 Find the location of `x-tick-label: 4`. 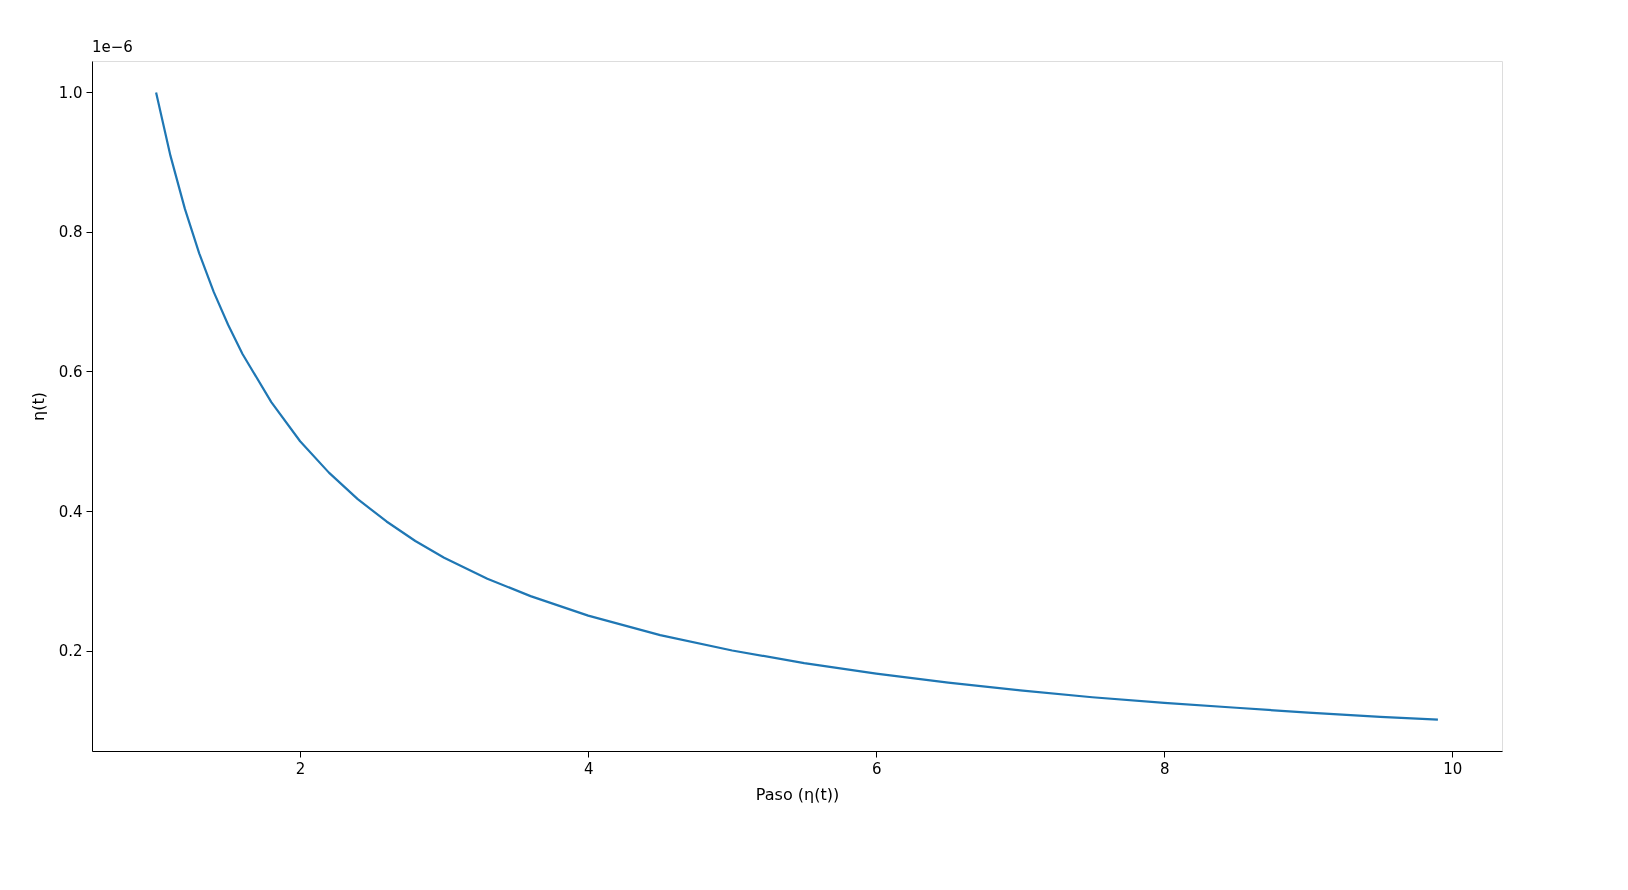

x-tick-label: 4 is located at coordinates (588, 768).